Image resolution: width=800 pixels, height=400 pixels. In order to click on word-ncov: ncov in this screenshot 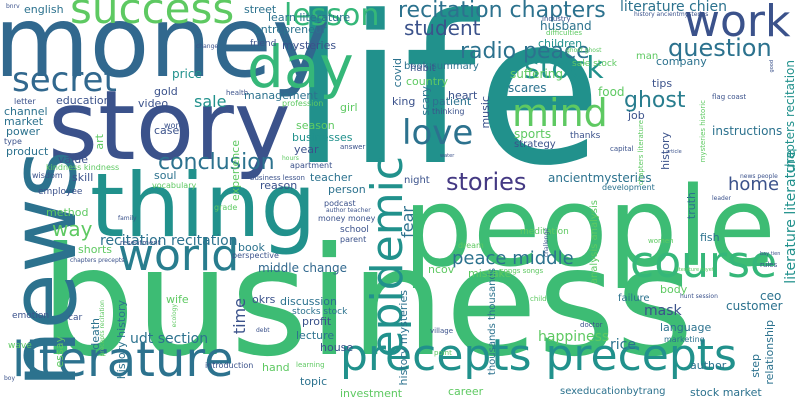, I will do `click(441, 269)`.